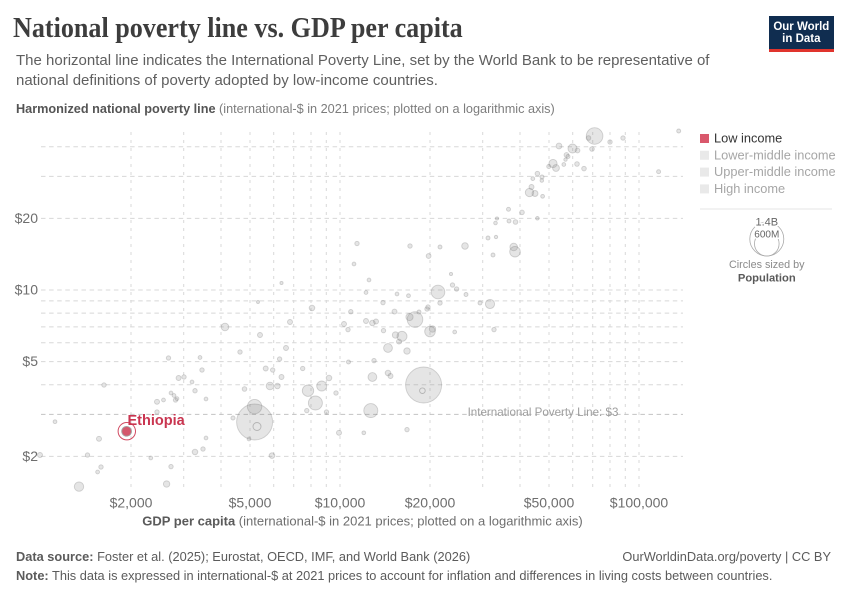 The image size is (850, 600). What do you see at coordinates (639, 503) in the screenshot?
I see `svg-text: $100,000` at bounding box center [639, 503].